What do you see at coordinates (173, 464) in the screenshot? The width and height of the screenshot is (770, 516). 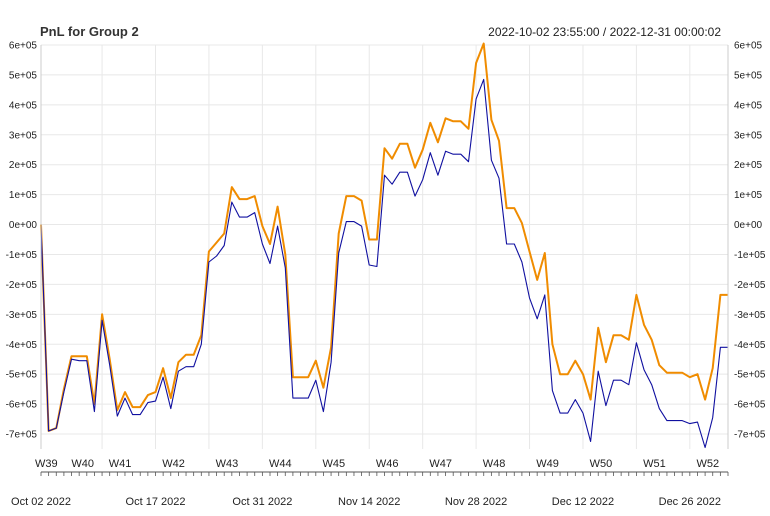 I see `week-label: W42` at bounding box center [173, 464].